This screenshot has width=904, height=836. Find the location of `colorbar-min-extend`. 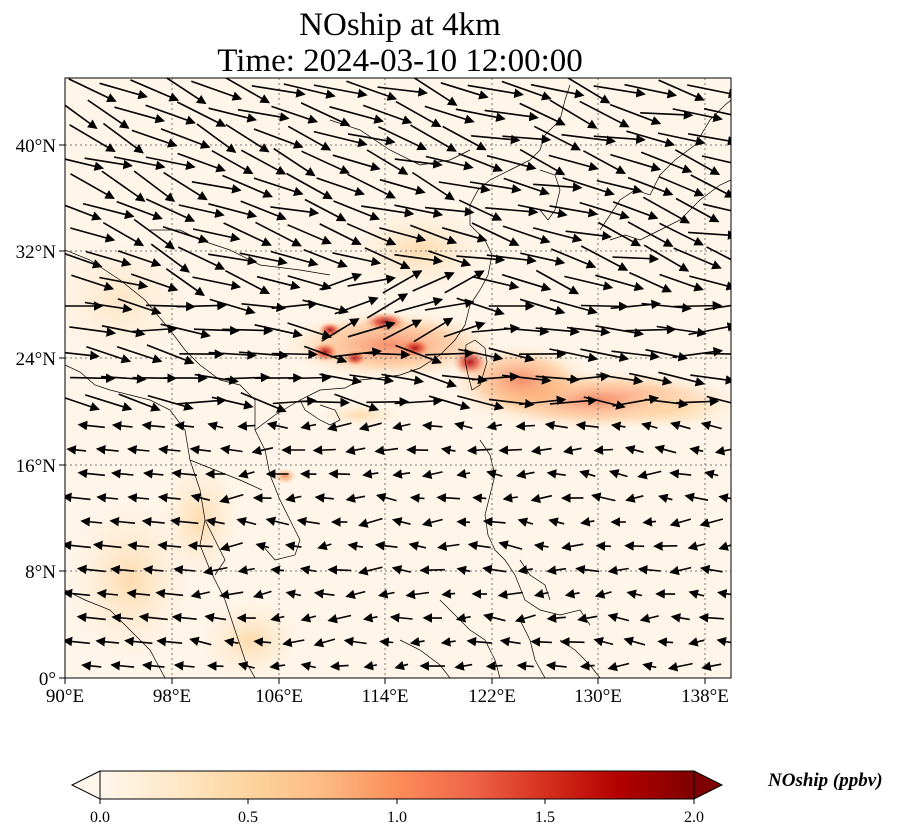

colorbar-min-extend is located at coordinates (85, 785).